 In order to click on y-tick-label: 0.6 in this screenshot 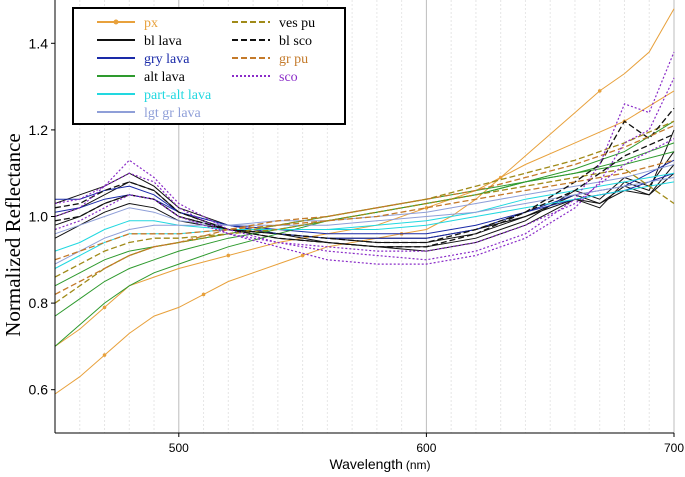, I will do `click(39, 390)`.